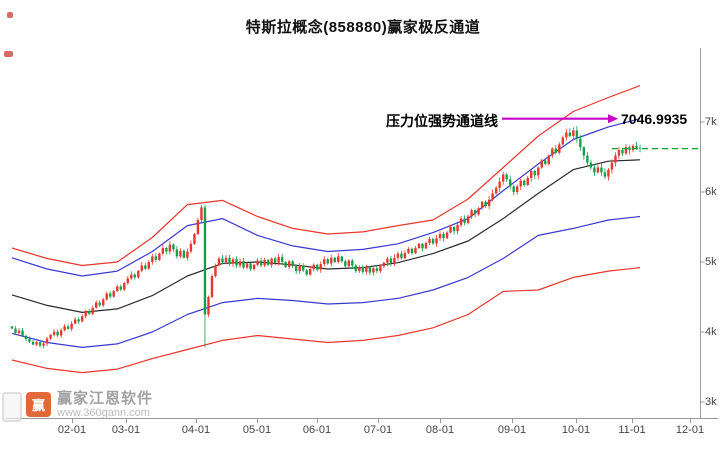 Image resolution: width=726 pixels, height=450 pixels. I want to click on watermark-ghost-logo-icon, so click(12, 407).